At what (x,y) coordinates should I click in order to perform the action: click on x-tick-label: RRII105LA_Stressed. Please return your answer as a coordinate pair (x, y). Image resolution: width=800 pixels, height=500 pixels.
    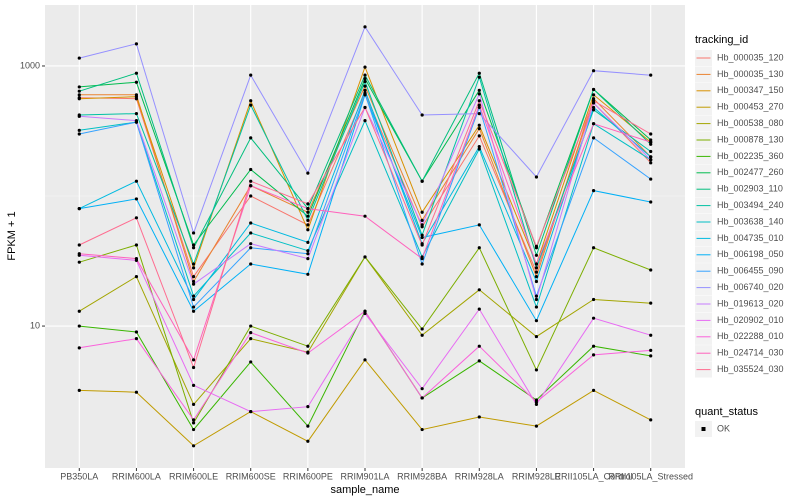
    Looking at the image, I should click on (650, 476).